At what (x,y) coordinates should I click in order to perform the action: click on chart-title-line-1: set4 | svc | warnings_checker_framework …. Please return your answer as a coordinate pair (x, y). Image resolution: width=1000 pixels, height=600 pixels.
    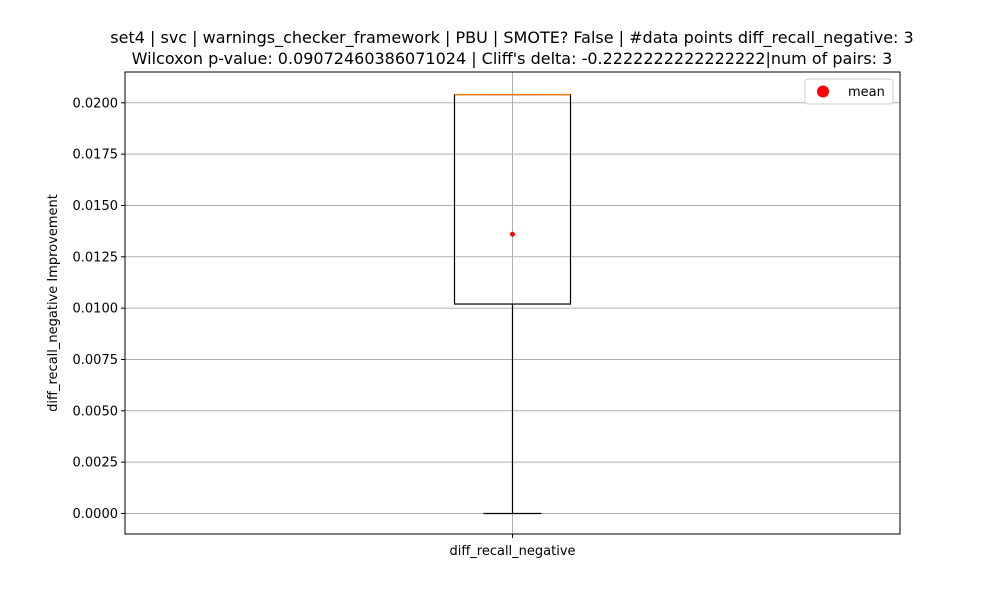
    Looking at the image, I should click on (511, 38).